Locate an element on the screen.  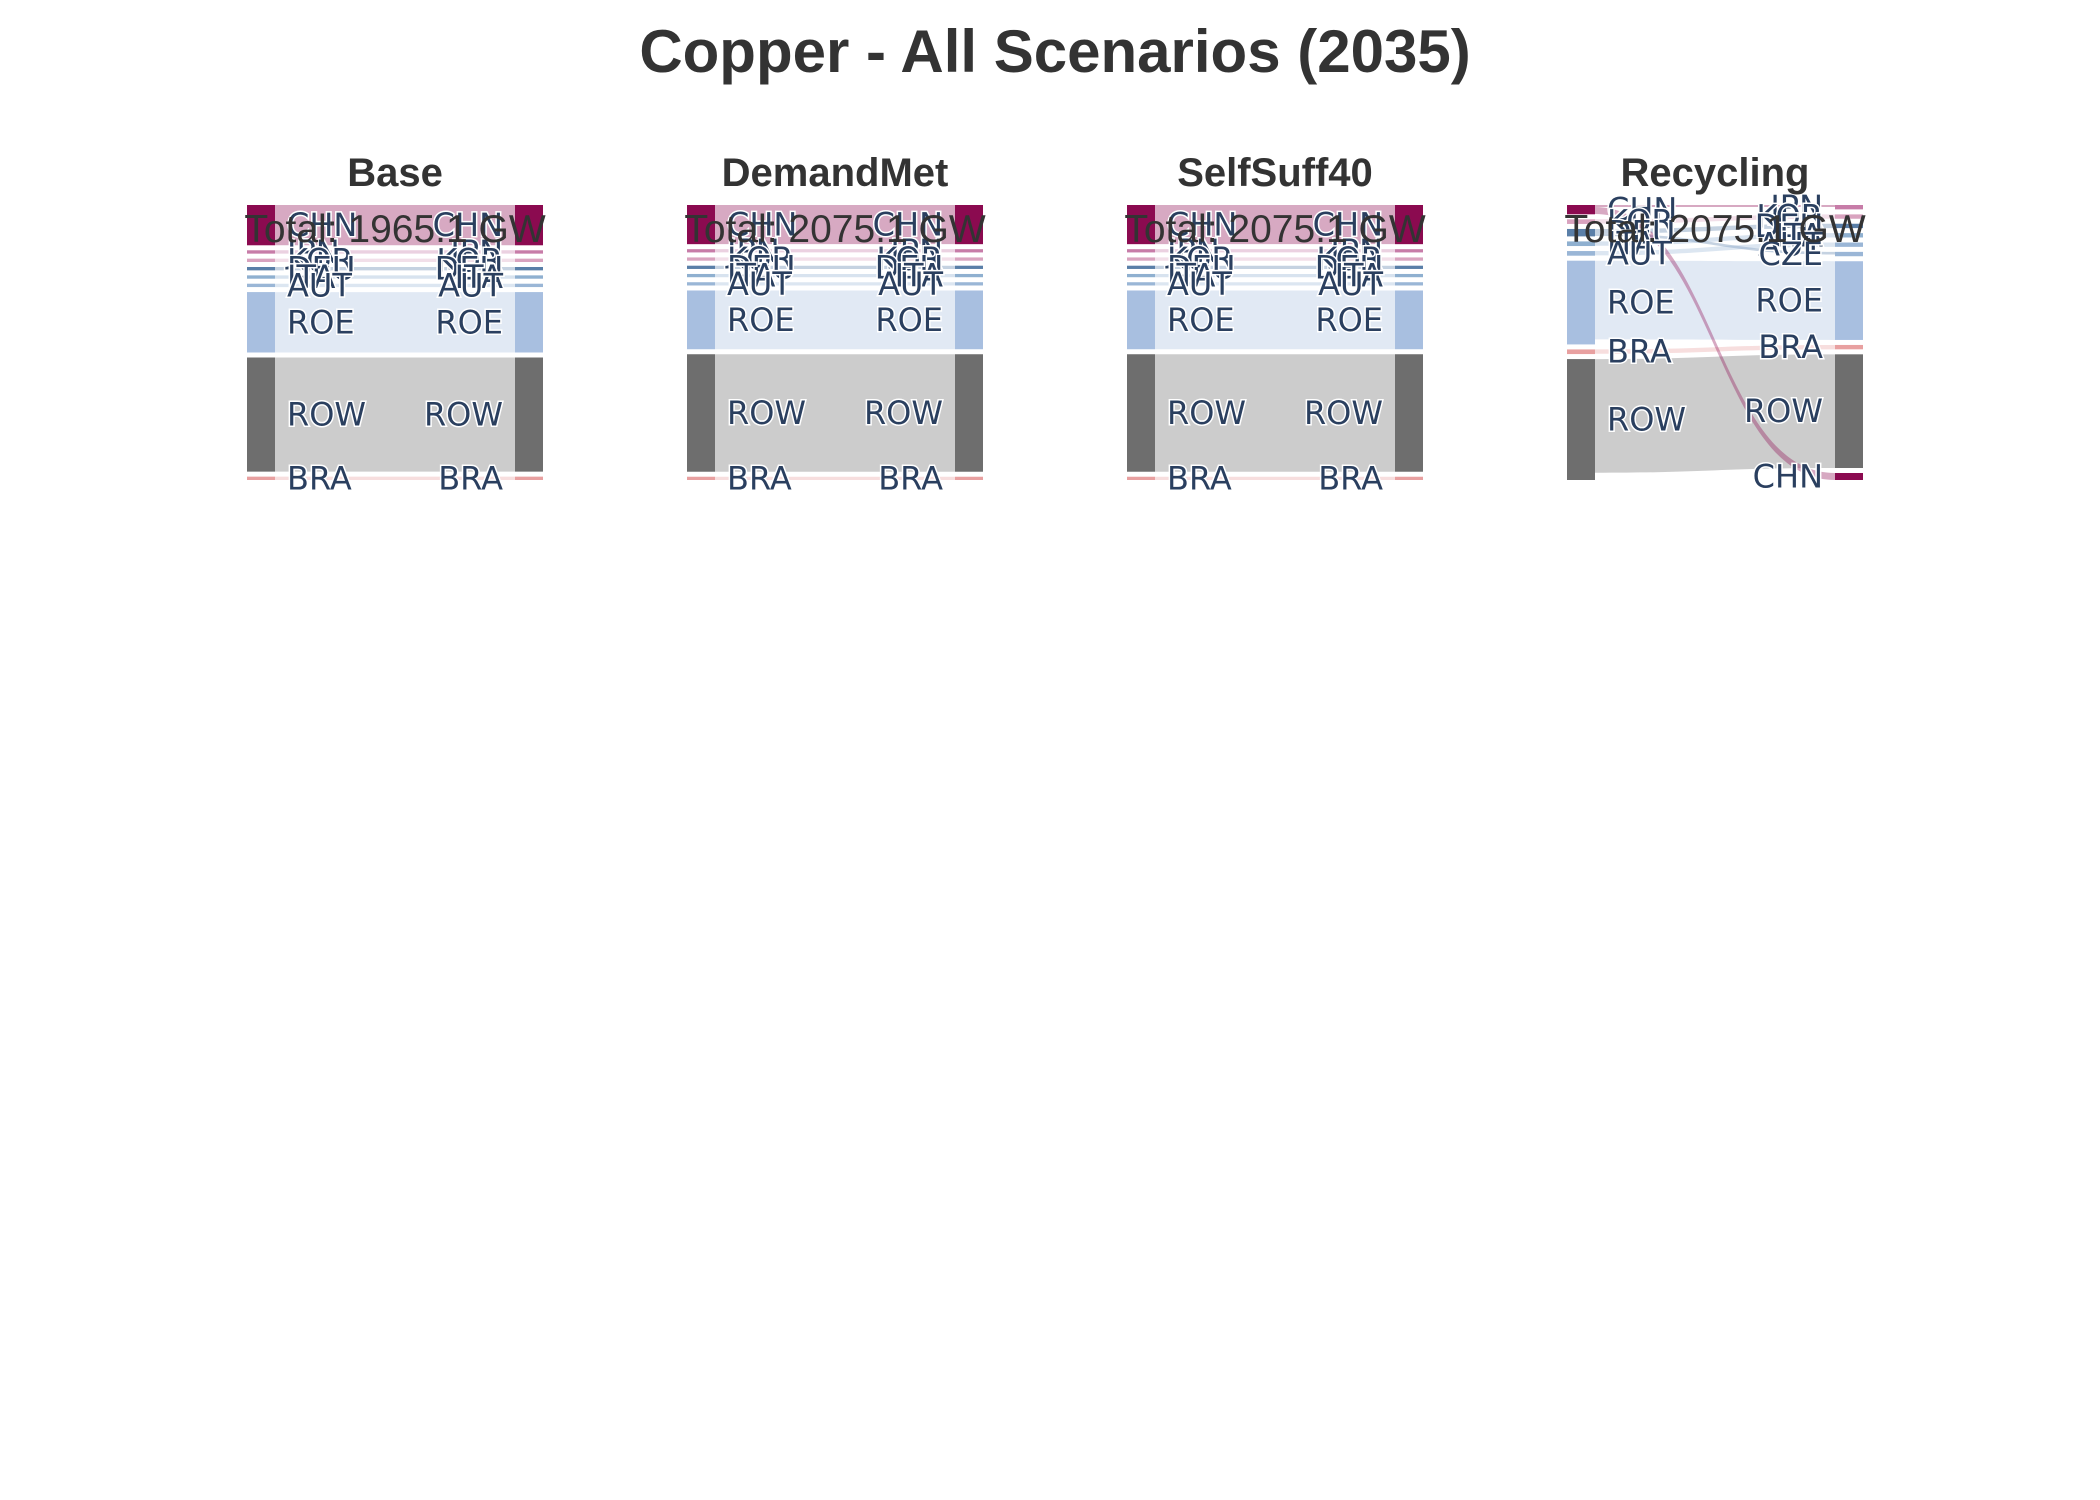
source-node-aut is located at coordinates (1581, 253).